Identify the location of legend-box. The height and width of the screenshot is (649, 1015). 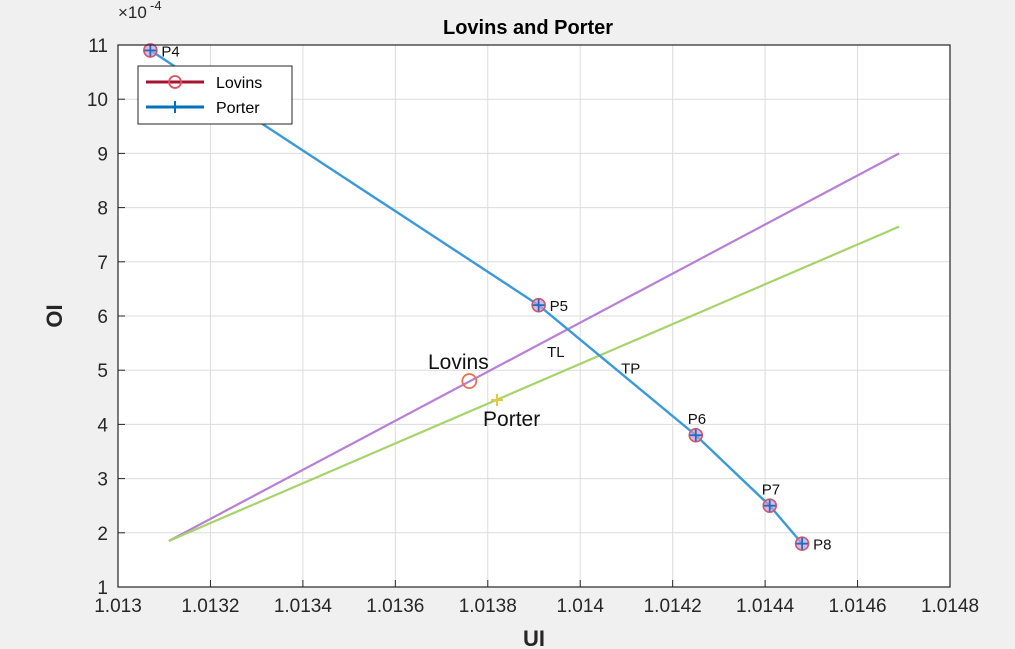
(215, 95).